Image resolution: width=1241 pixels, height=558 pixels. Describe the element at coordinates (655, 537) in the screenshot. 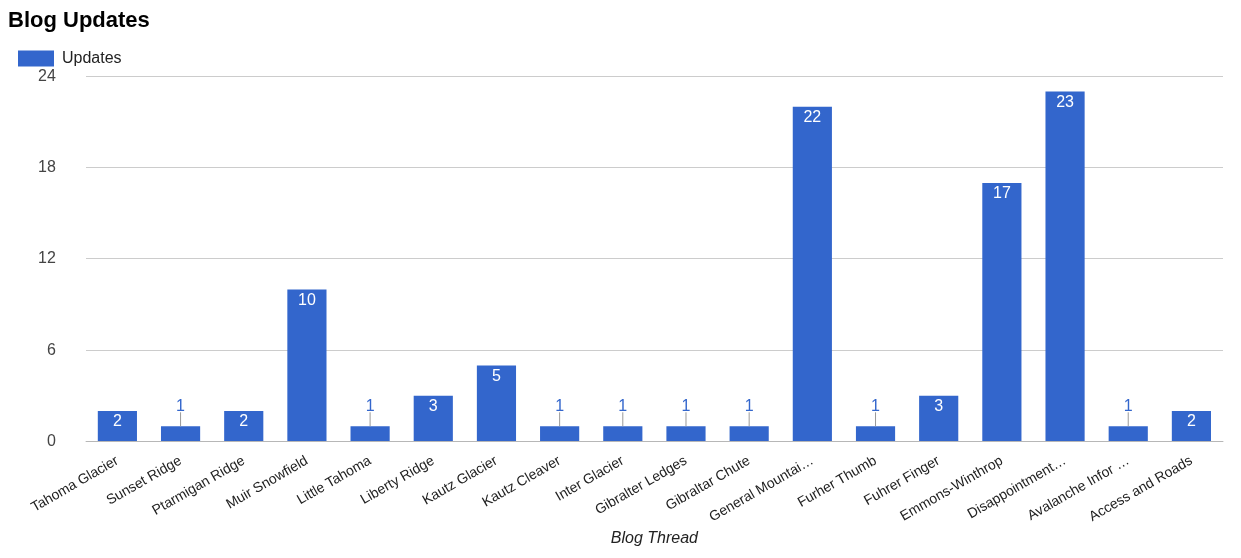

I see `x-axis-title: Blog Thread` at that location.